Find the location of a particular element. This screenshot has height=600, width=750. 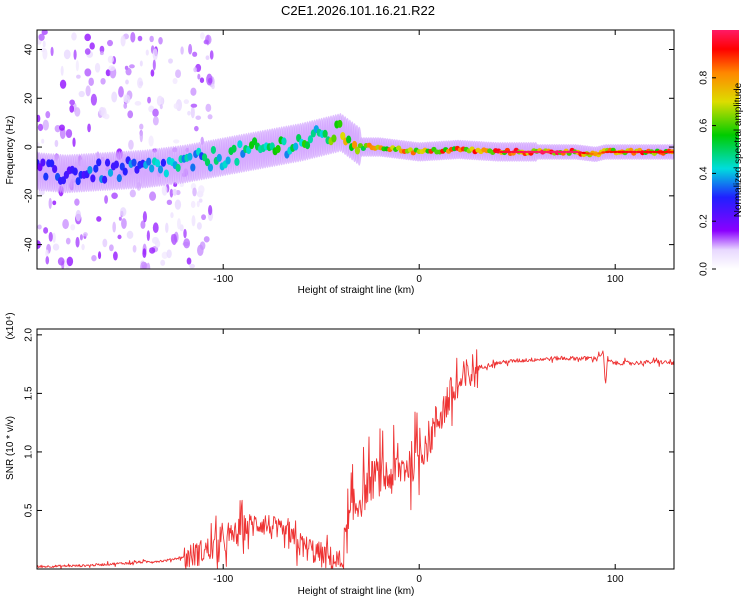

colorbar-tick-label: 0.4 is located at coordinates (704, 173).